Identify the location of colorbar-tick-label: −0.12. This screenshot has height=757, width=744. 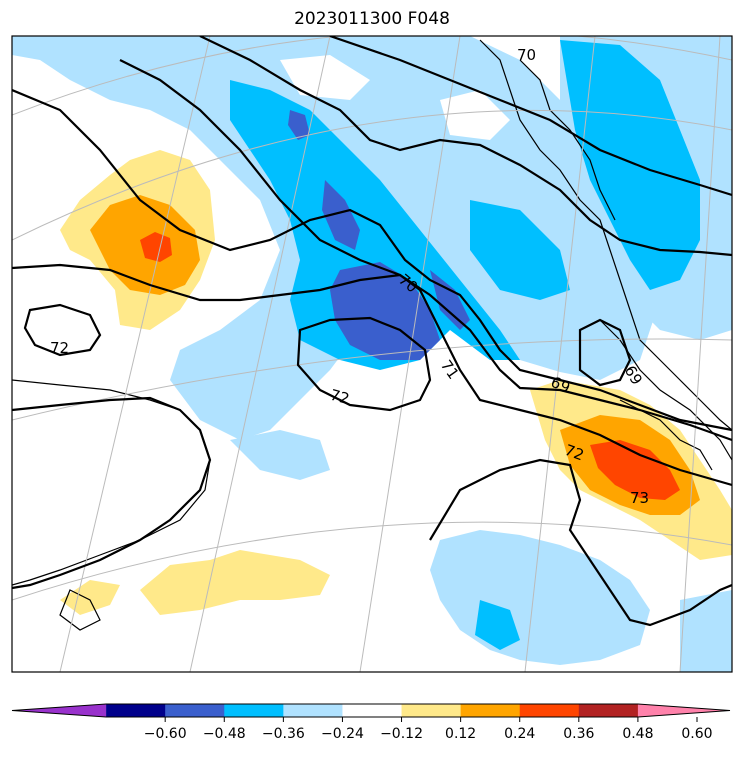
(401, 734).